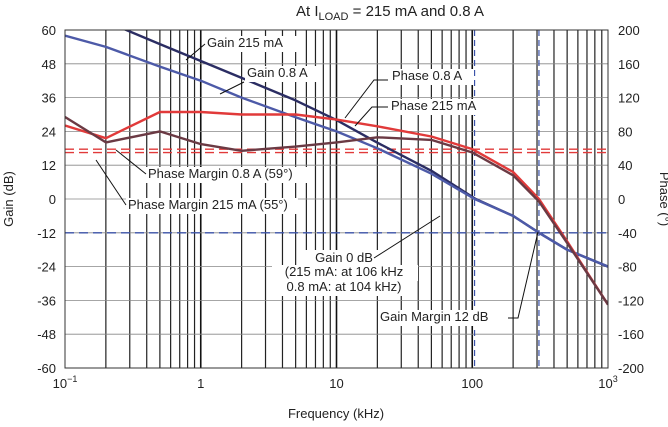 This screenshot has height=427, width=668. Describe the element at coordinates (46, 300) in the screenshot. I see `y-left-tick-label: -36` at that location.